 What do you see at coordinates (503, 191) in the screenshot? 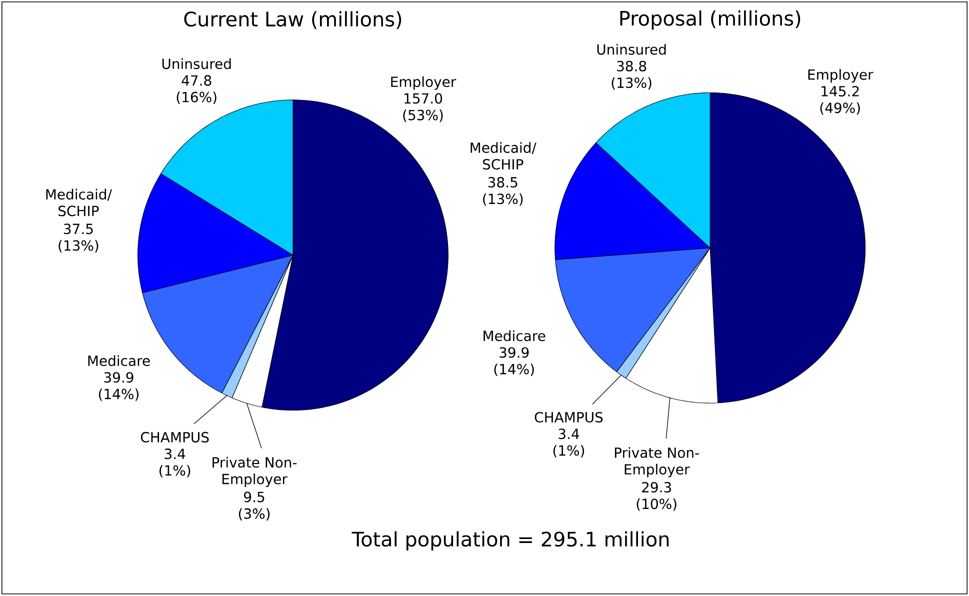
I see `data-label: 38.5 (13%)` at bounding box center [503, 191].